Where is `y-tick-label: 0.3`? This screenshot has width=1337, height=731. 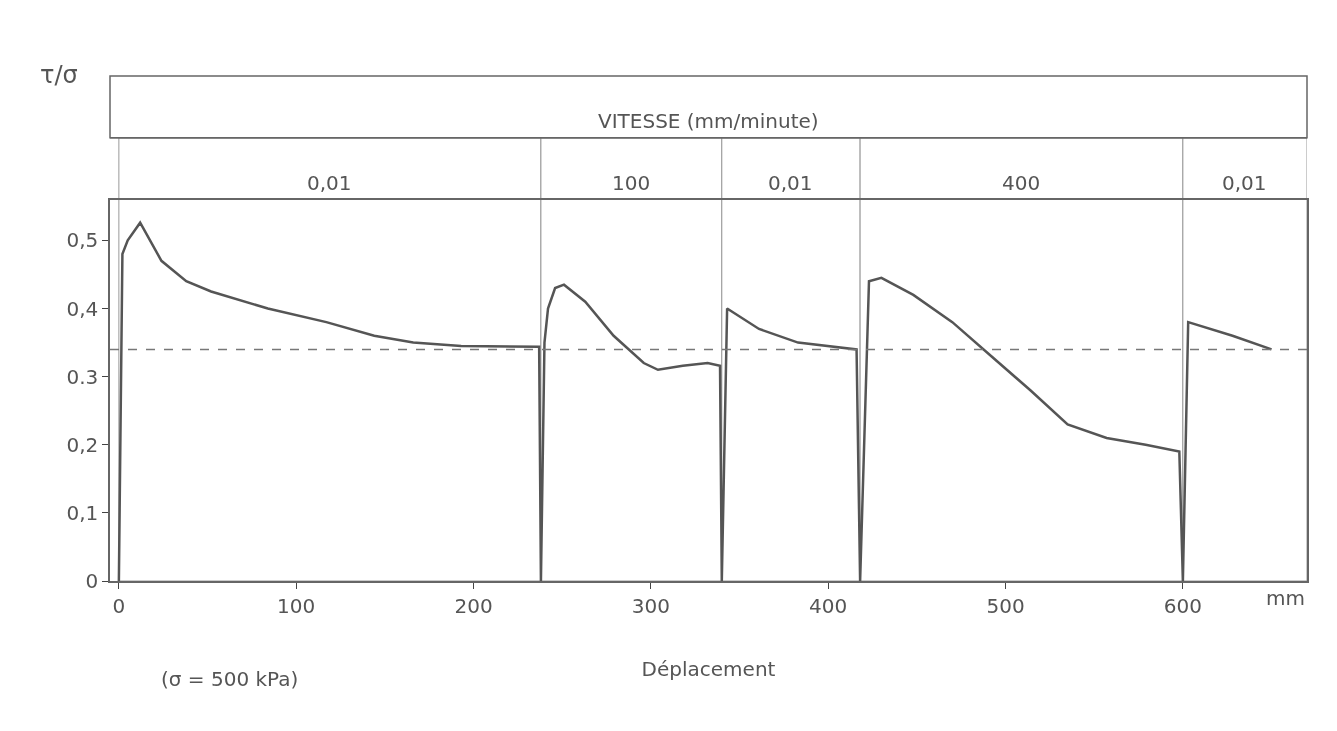
y-tick-label: 0.3 is located at coordinates (82, 376).